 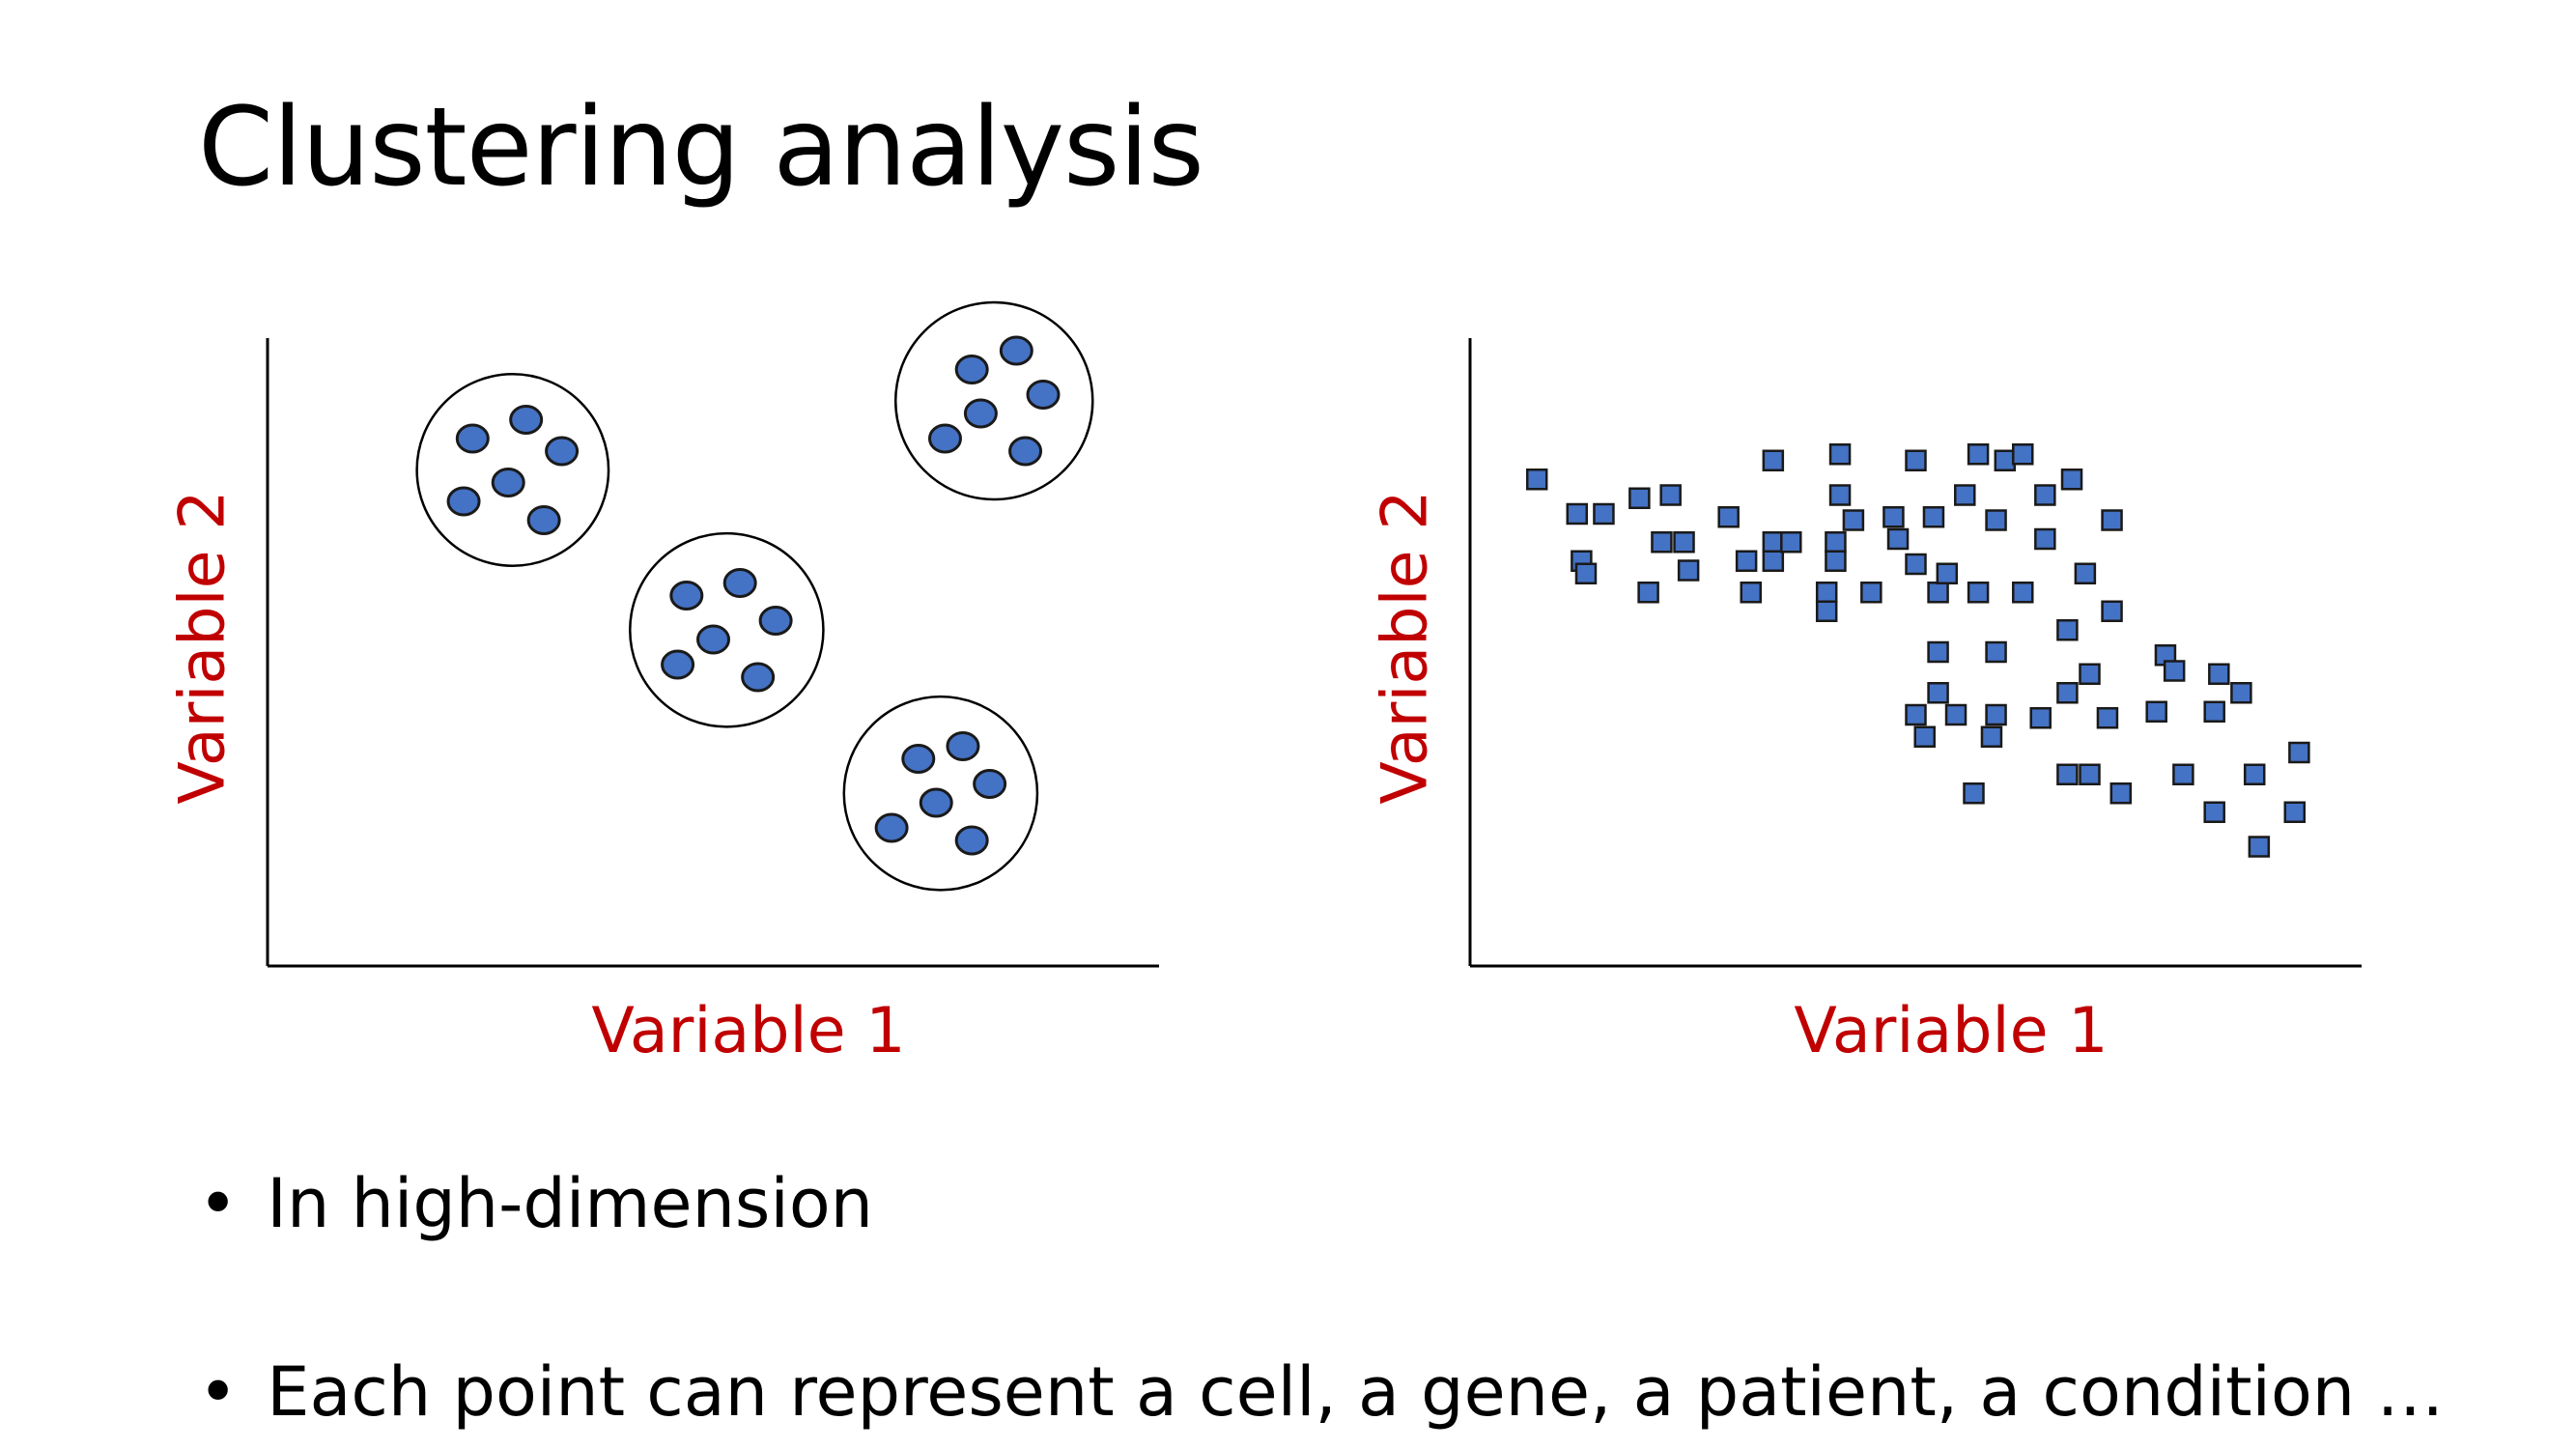 I want to click on plot-1-x-axis-label: Variable 1, so click(x=748, y=1031).